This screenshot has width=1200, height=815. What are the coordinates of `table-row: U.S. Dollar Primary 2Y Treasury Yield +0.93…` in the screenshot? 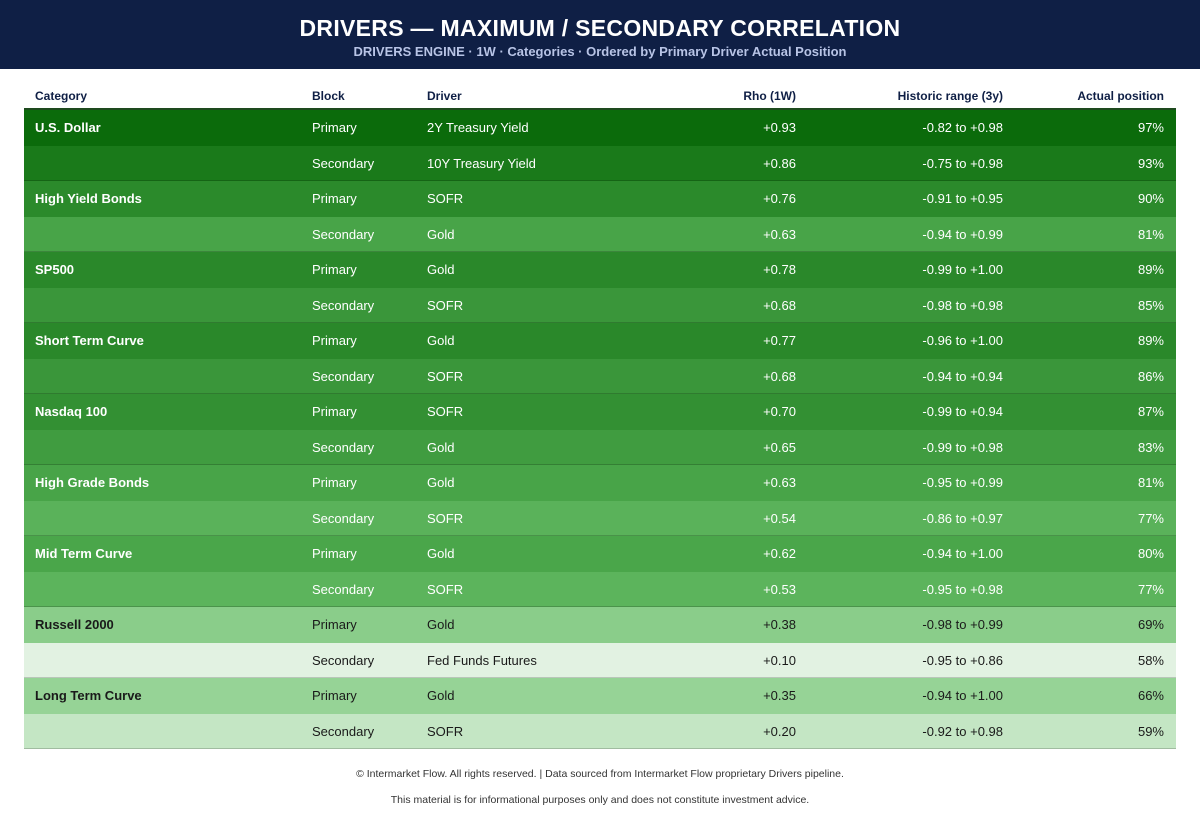 It's located at (600, 128).